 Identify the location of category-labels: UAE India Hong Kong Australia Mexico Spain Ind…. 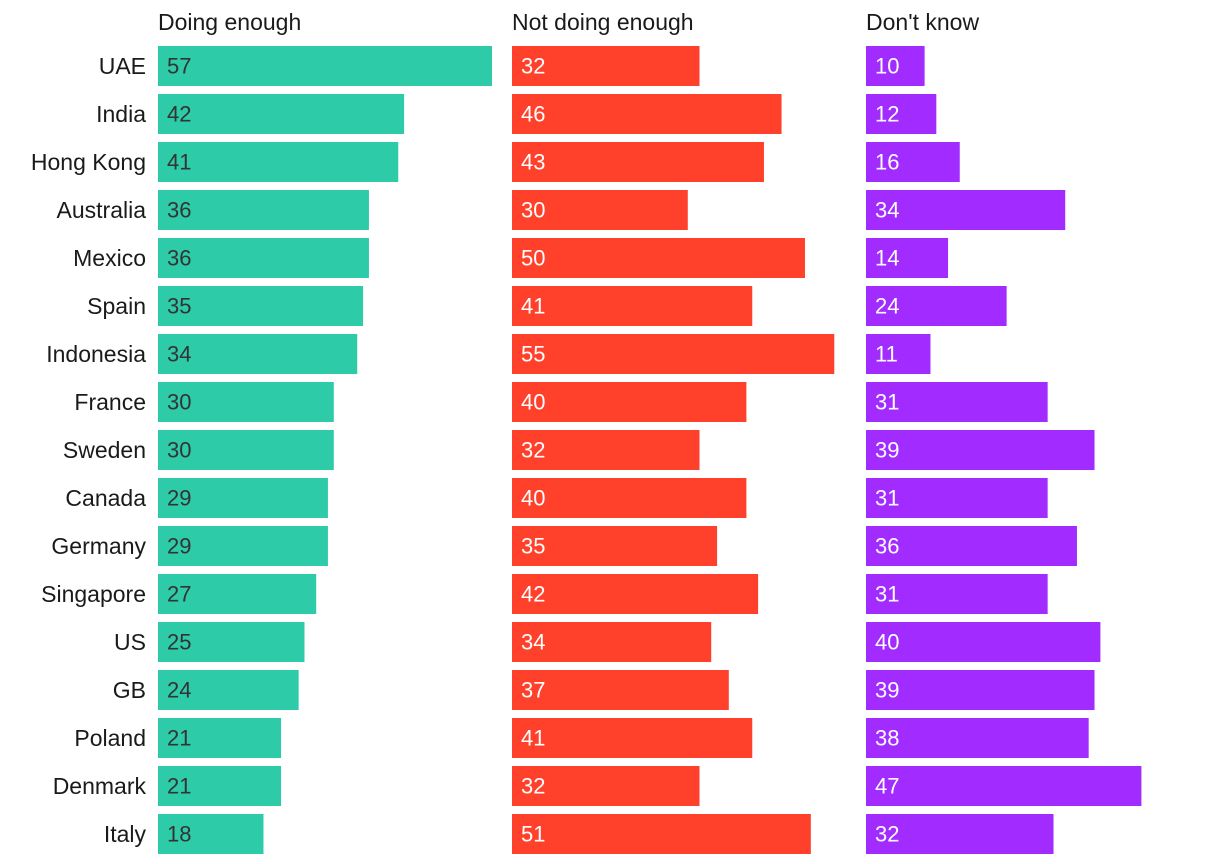
(89, 450).